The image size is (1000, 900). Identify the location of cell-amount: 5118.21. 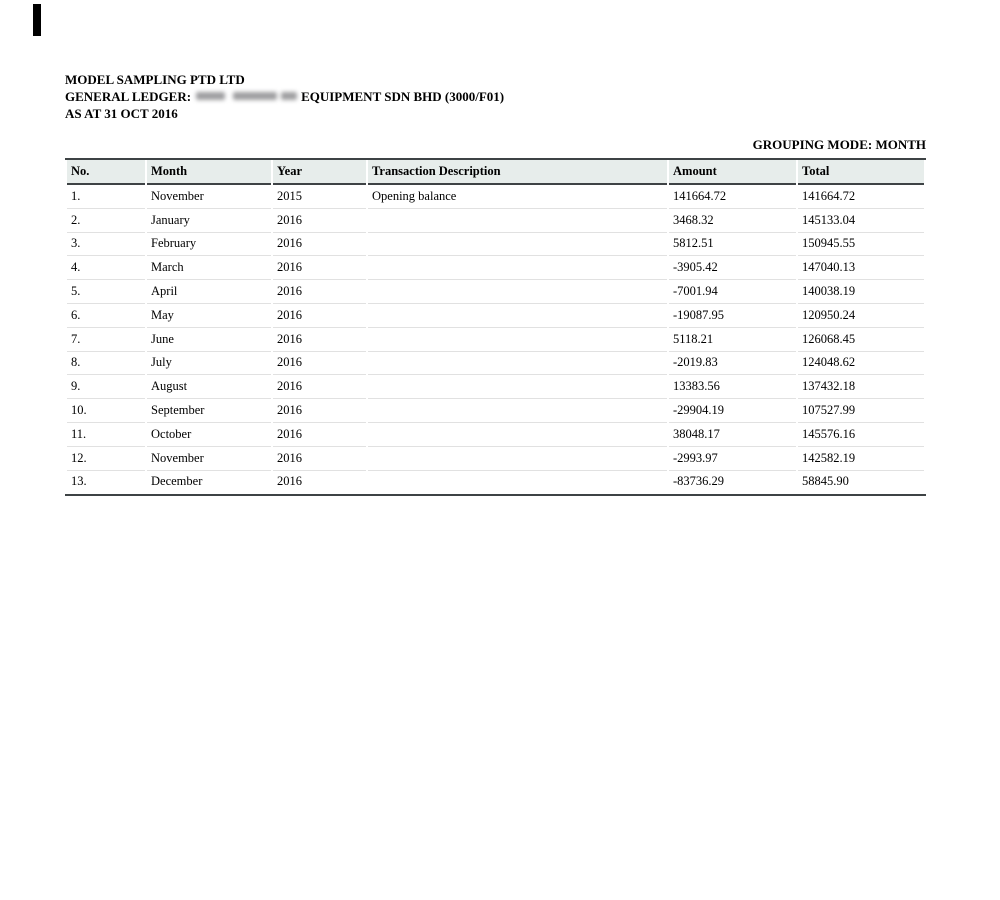
(732, 340).